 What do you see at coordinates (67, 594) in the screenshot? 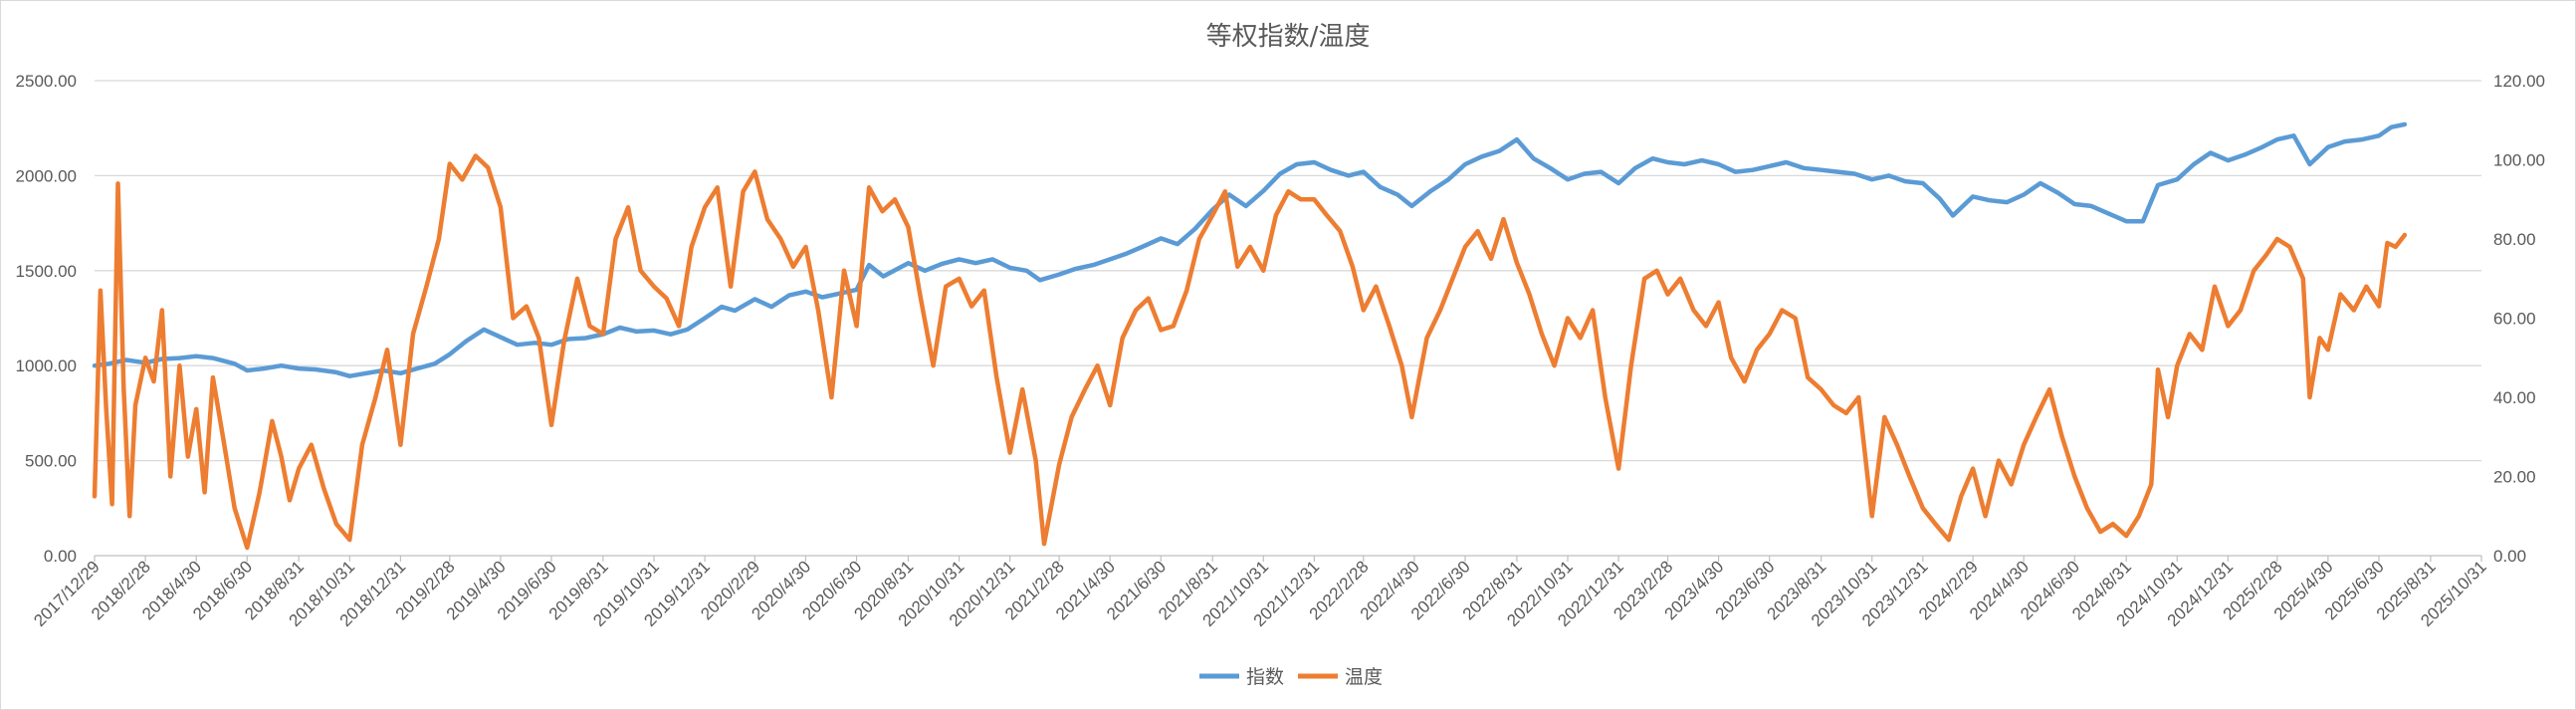
I see `x-axis-tick-label: 2017/12/29` at bounding box center [67, 594].